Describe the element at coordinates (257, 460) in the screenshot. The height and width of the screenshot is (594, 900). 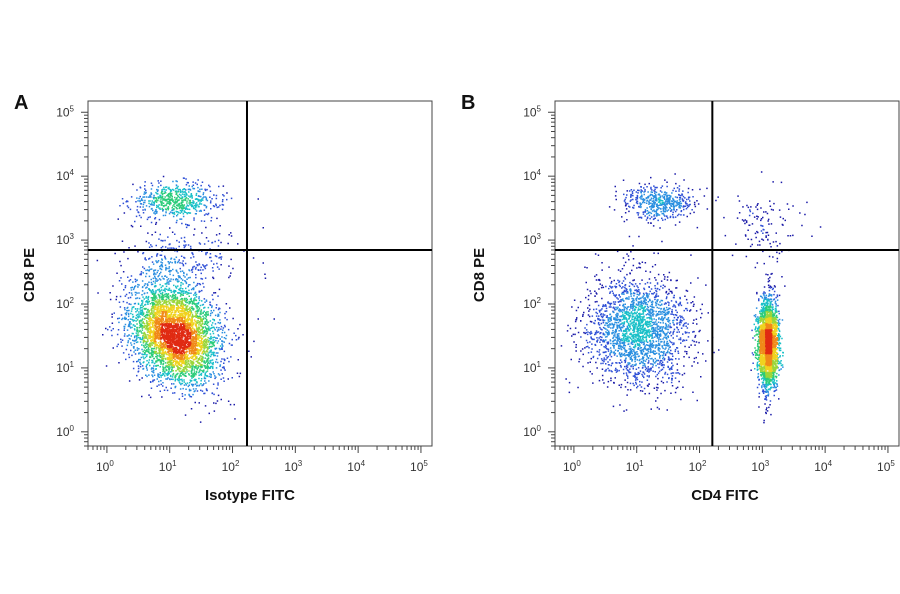
I see `panel-a-x-axis-ticks: 10⁰ 10¹ 10² 10³ 10⁴ 10⁵` at that location.